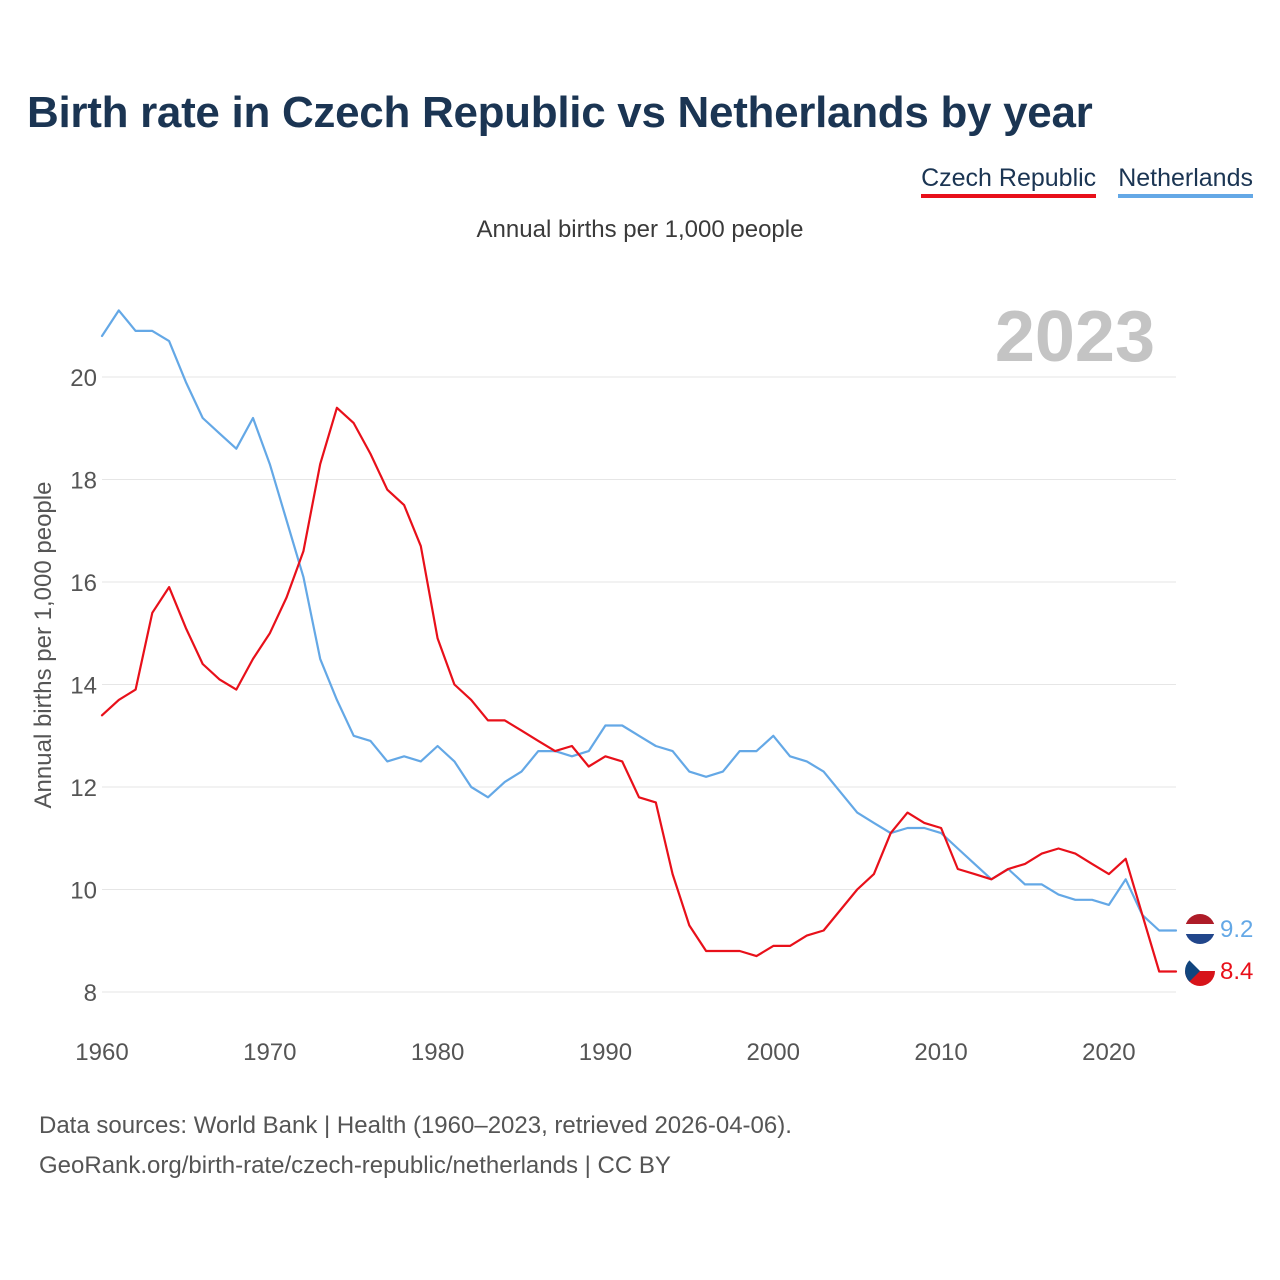 The image size is (1280, 1280). I want to click on x-tick-label-2020: 2020, so click(1108, 1052).